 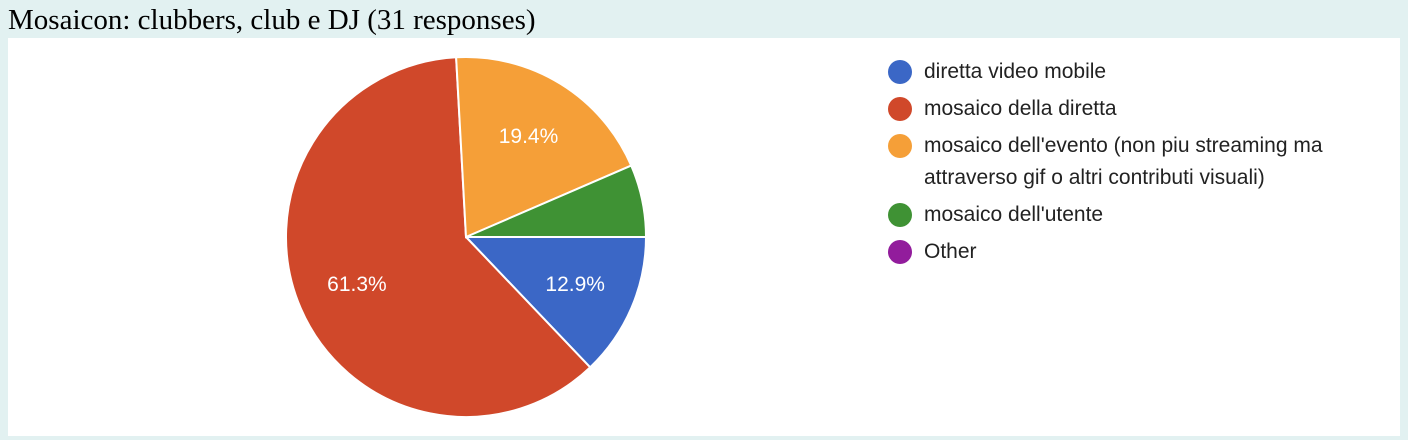 What do you see at coordinates (950, 251) in the screenshot?
I see `legend-label: Other` at bounding box center [950, 251].